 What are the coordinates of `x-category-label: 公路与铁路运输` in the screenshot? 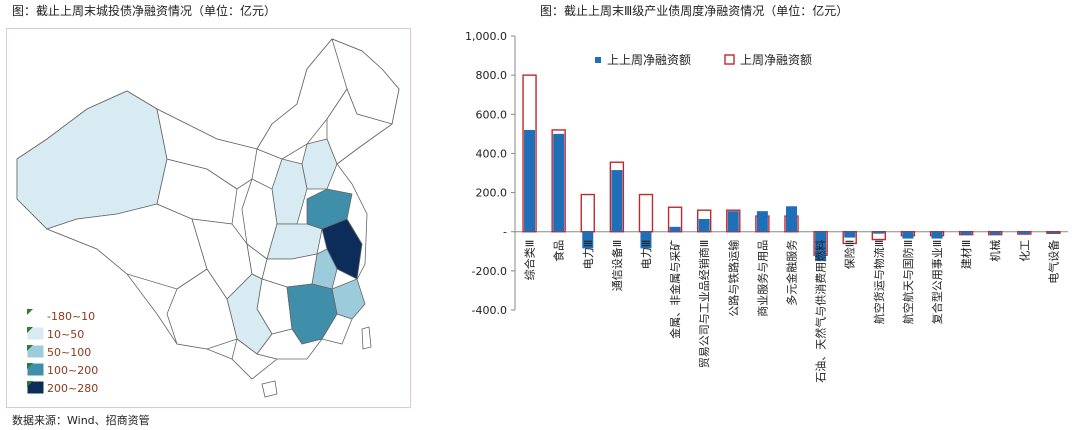 It's located at (733, 278).